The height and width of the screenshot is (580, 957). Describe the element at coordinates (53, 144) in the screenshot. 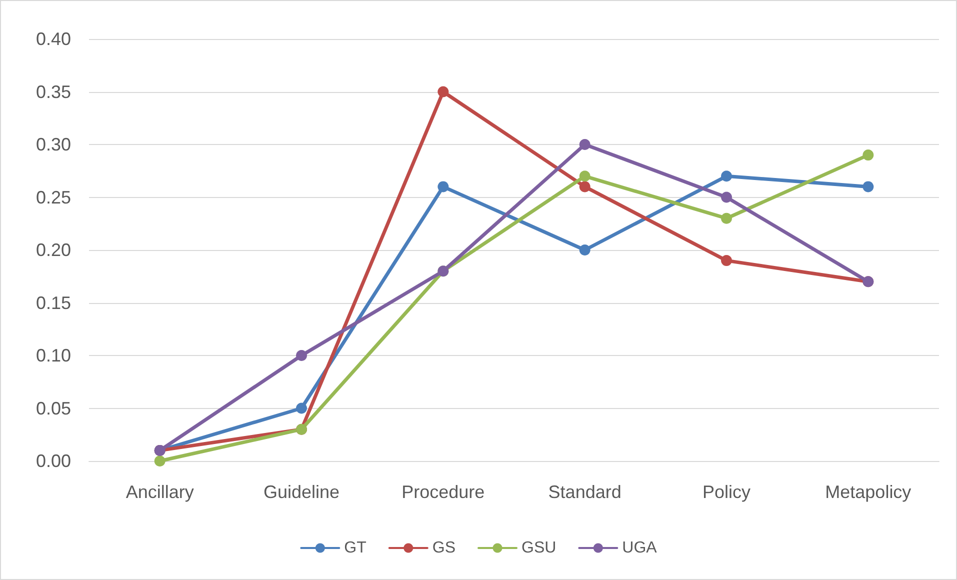

I see `y-tick-label: 0.30` at that location.